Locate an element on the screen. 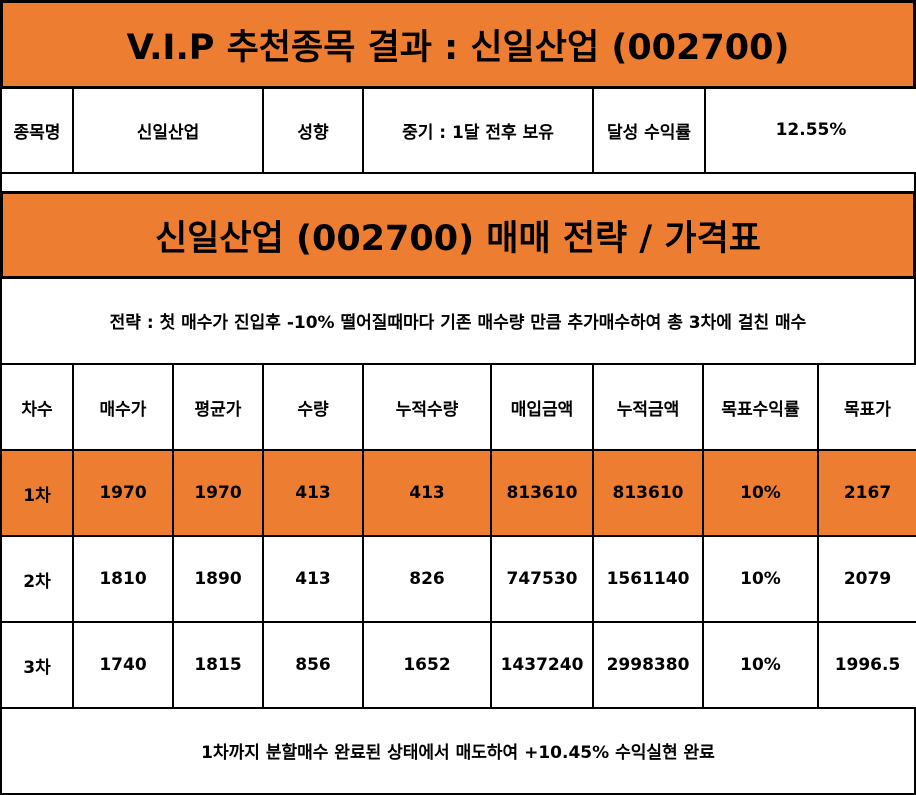 This screenshot has width=916, height=795. cell-avg-price: 1815 is located at coordinates (218, 665).